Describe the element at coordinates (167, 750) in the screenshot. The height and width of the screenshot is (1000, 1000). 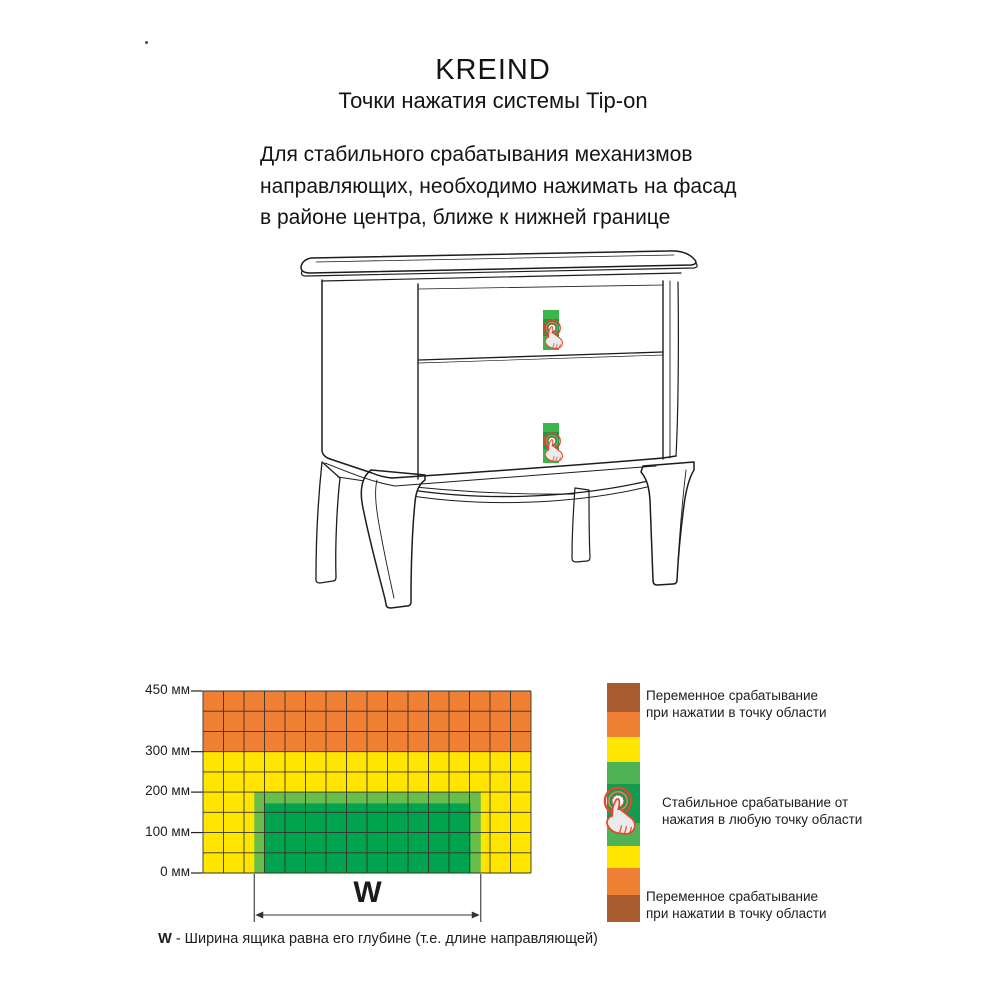
I see `y-tick-300: 300 мм` at that location.